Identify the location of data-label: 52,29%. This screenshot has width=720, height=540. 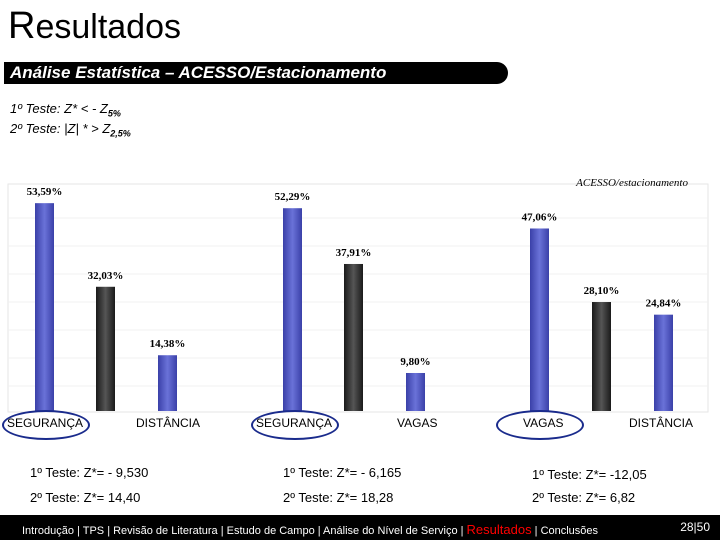
(293, 197).